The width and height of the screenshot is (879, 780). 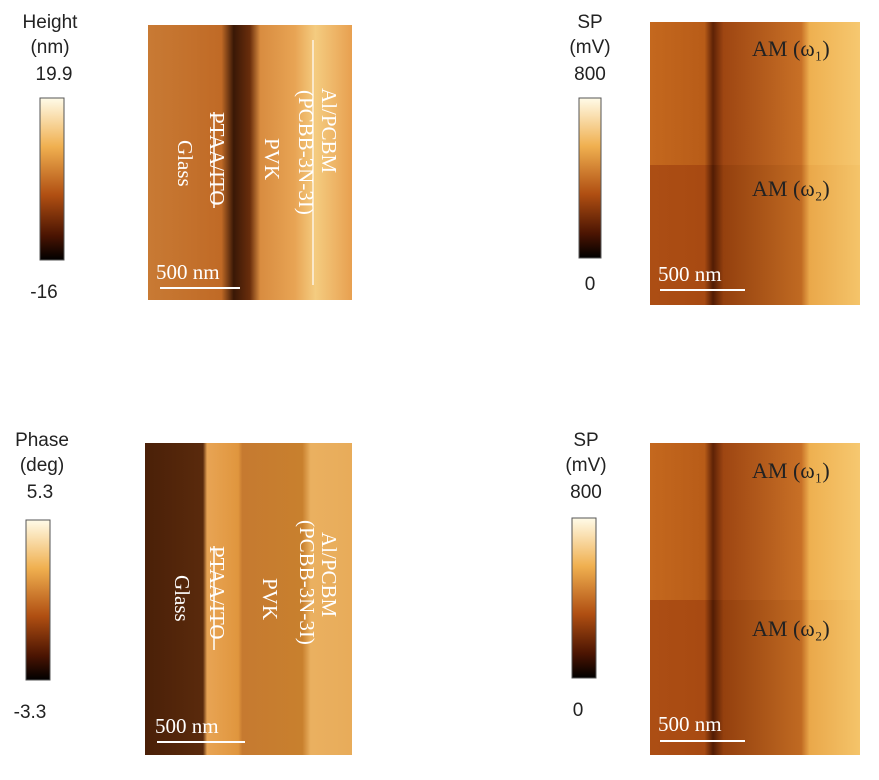 I want to click on colorbar-min: -16, so click(x=43, y=292).